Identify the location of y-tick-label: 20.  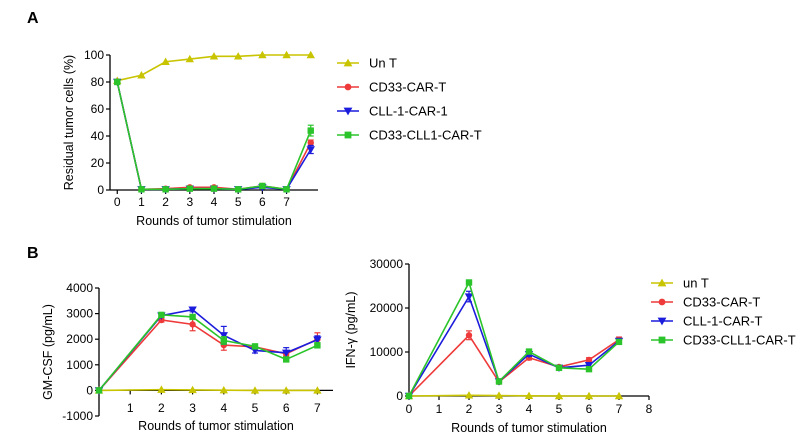
(98, 163).